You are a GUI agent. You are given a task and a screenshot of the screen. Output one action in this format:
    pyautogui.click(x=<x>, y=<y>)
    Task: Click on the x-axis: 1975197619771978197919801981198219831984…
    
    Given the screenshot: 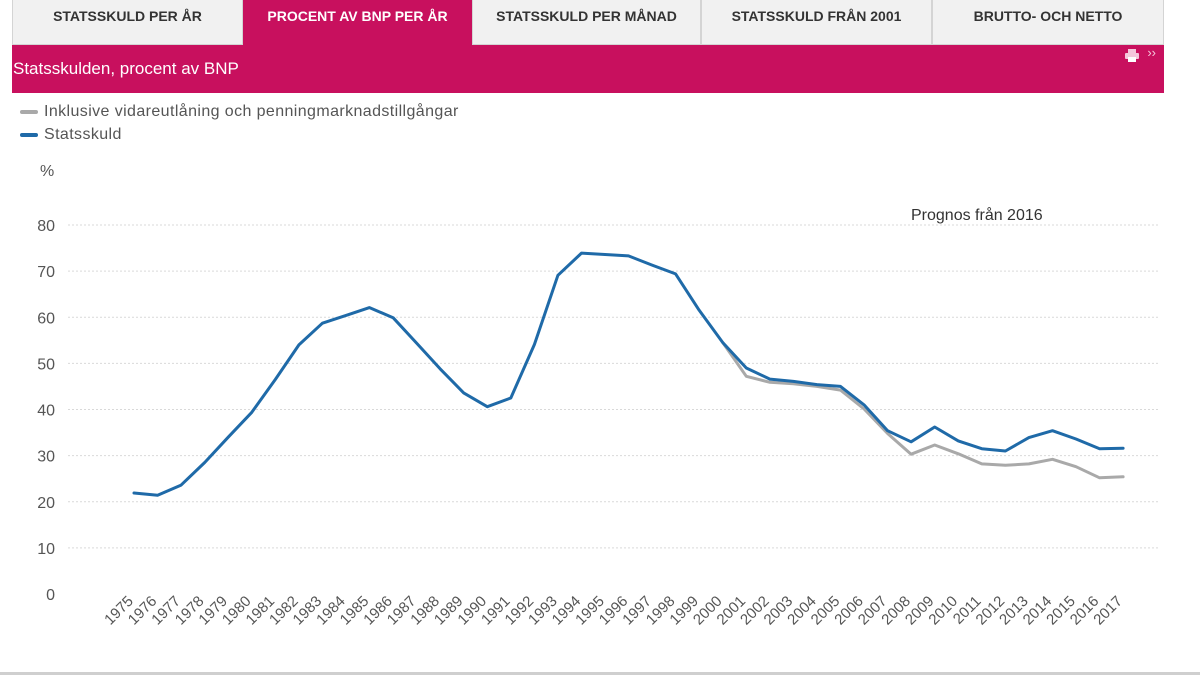 What is the action you would take?
    pyautogui.click(x=613, y=611)
    